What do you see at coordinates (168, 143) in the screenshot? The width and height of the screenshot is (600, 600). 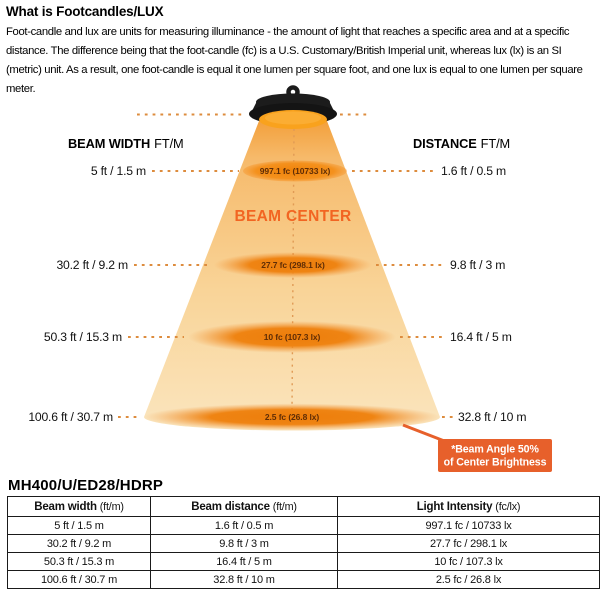 I see `beam-width-header-unit: FT/M` at bounding box center [168, 143].